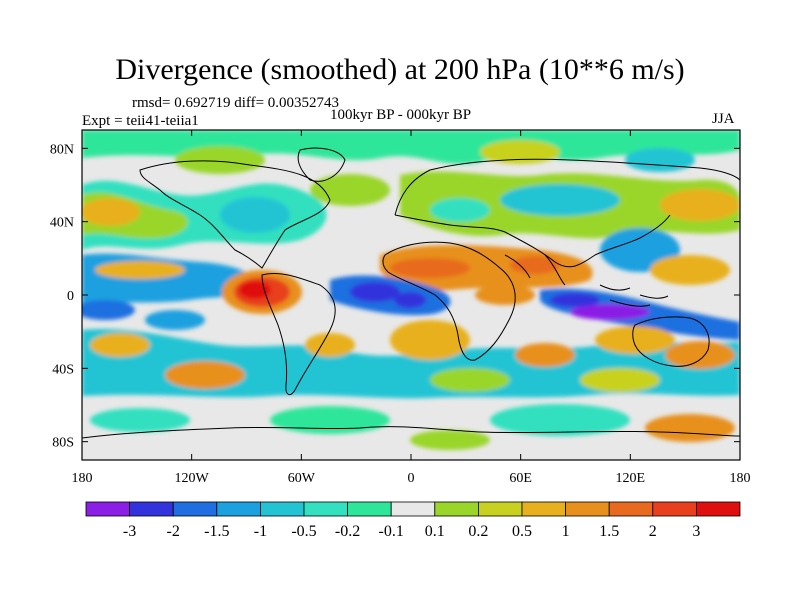  I want to click on colorbar-label: 3, so click(696, 531).